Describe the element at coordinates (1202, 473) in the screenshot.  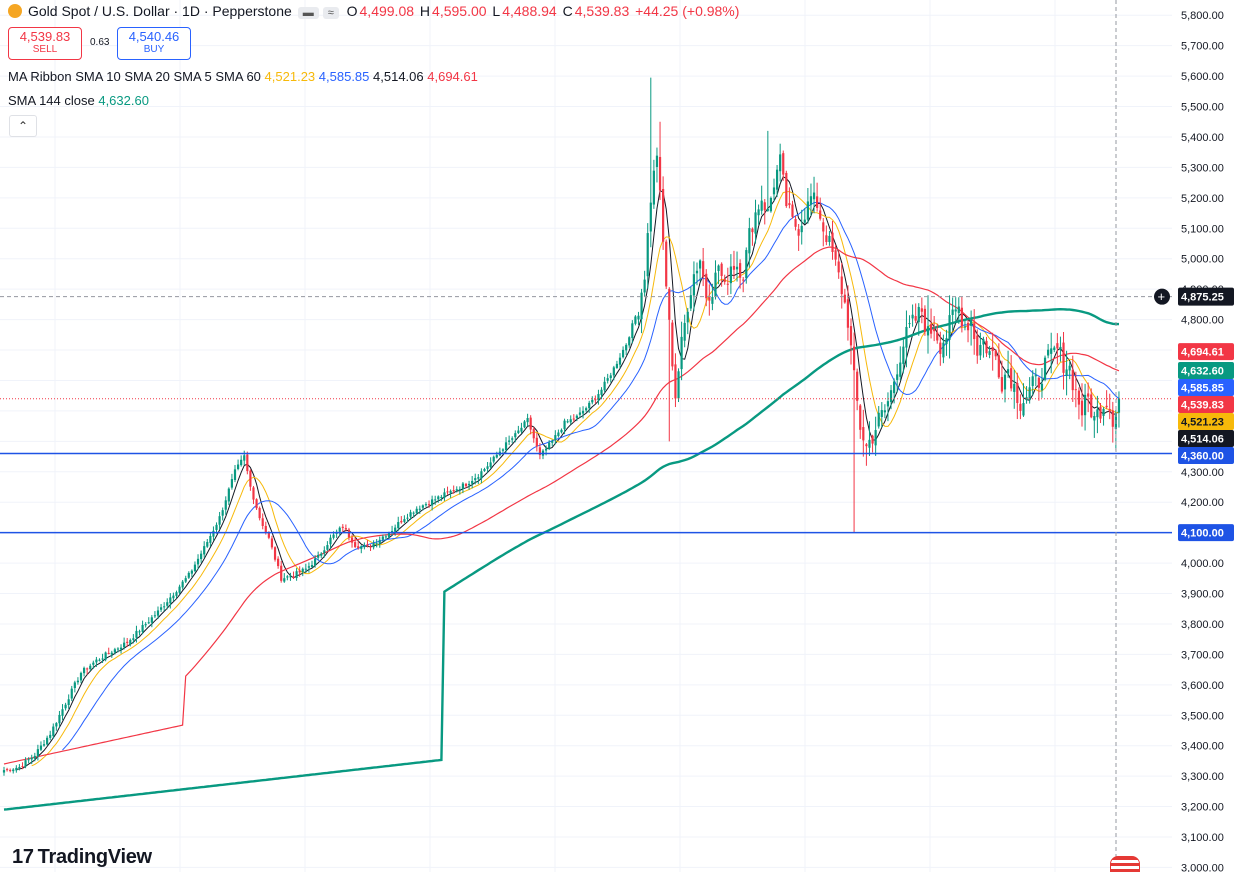
I see `y-axis-tick-label: 4,300.00` at that location.